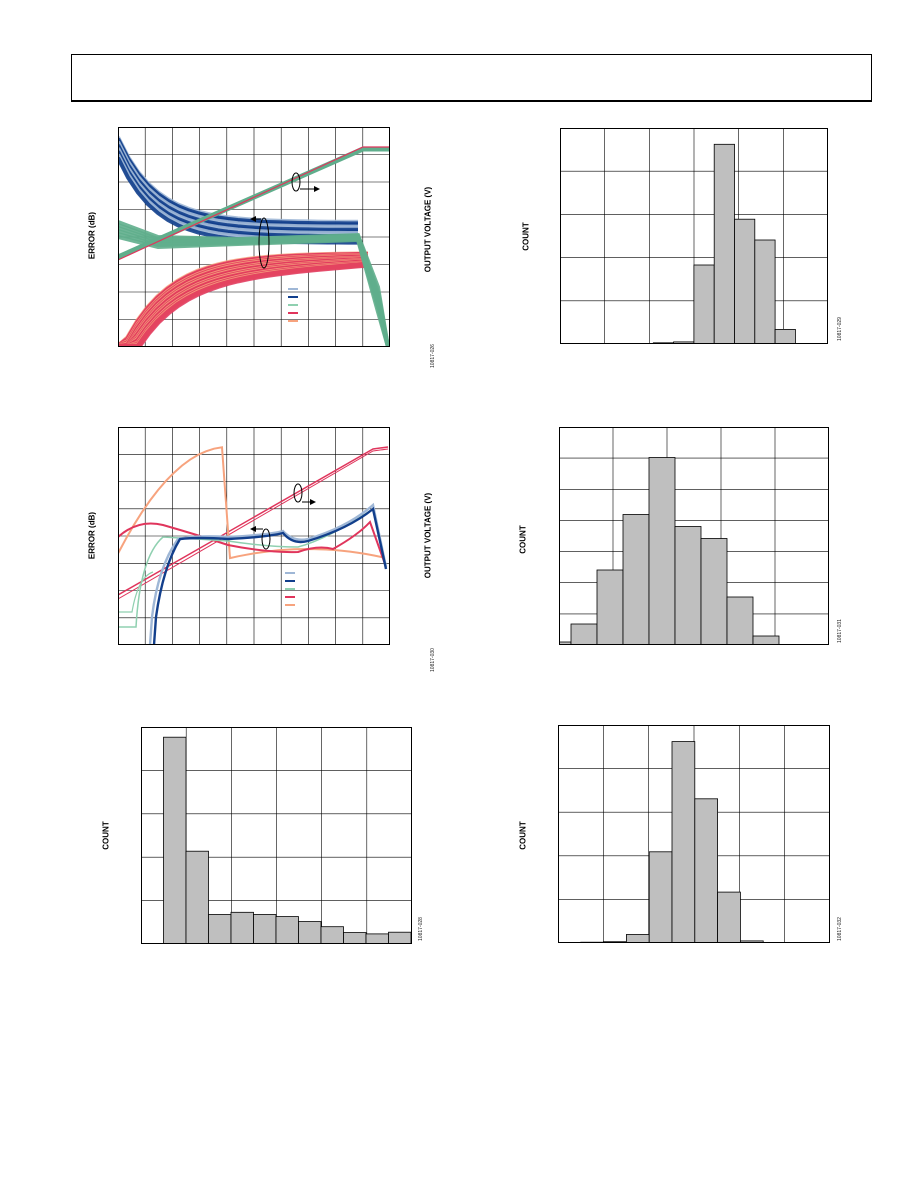 The width and height of the screenshot is (918, 1188). What do you see at coordinates (243, 304) in the screenshot?
I see `error-curve-lower` at bounding box center [243, 304].